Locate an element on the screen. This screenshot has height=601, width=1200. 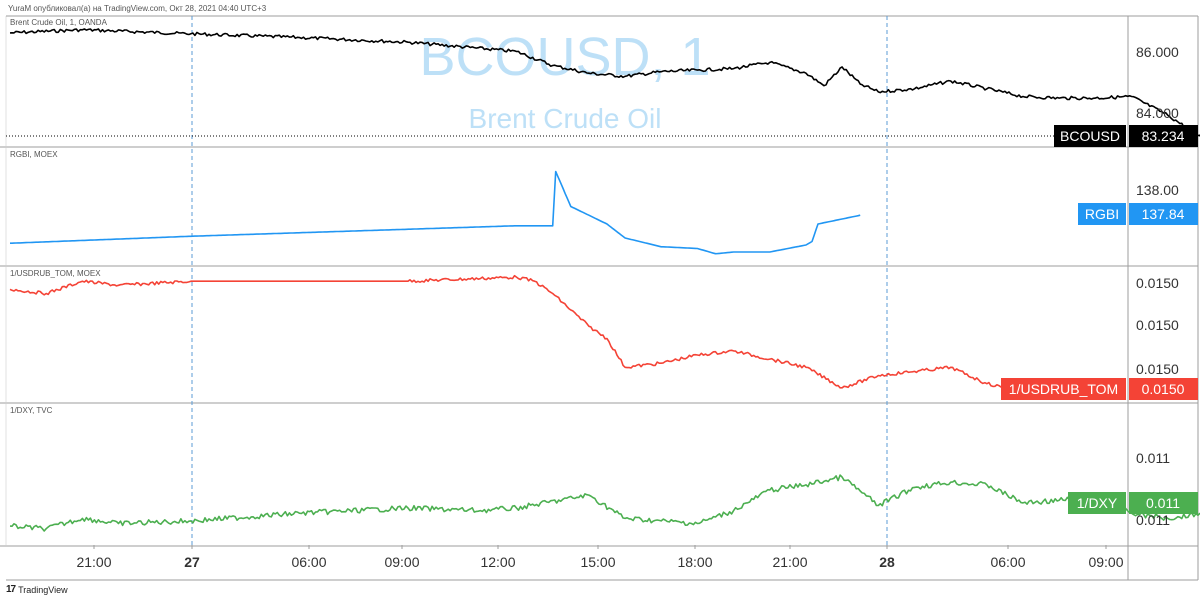
watermark-name: Brent Crude Oil is located at coordinates (565, 118).